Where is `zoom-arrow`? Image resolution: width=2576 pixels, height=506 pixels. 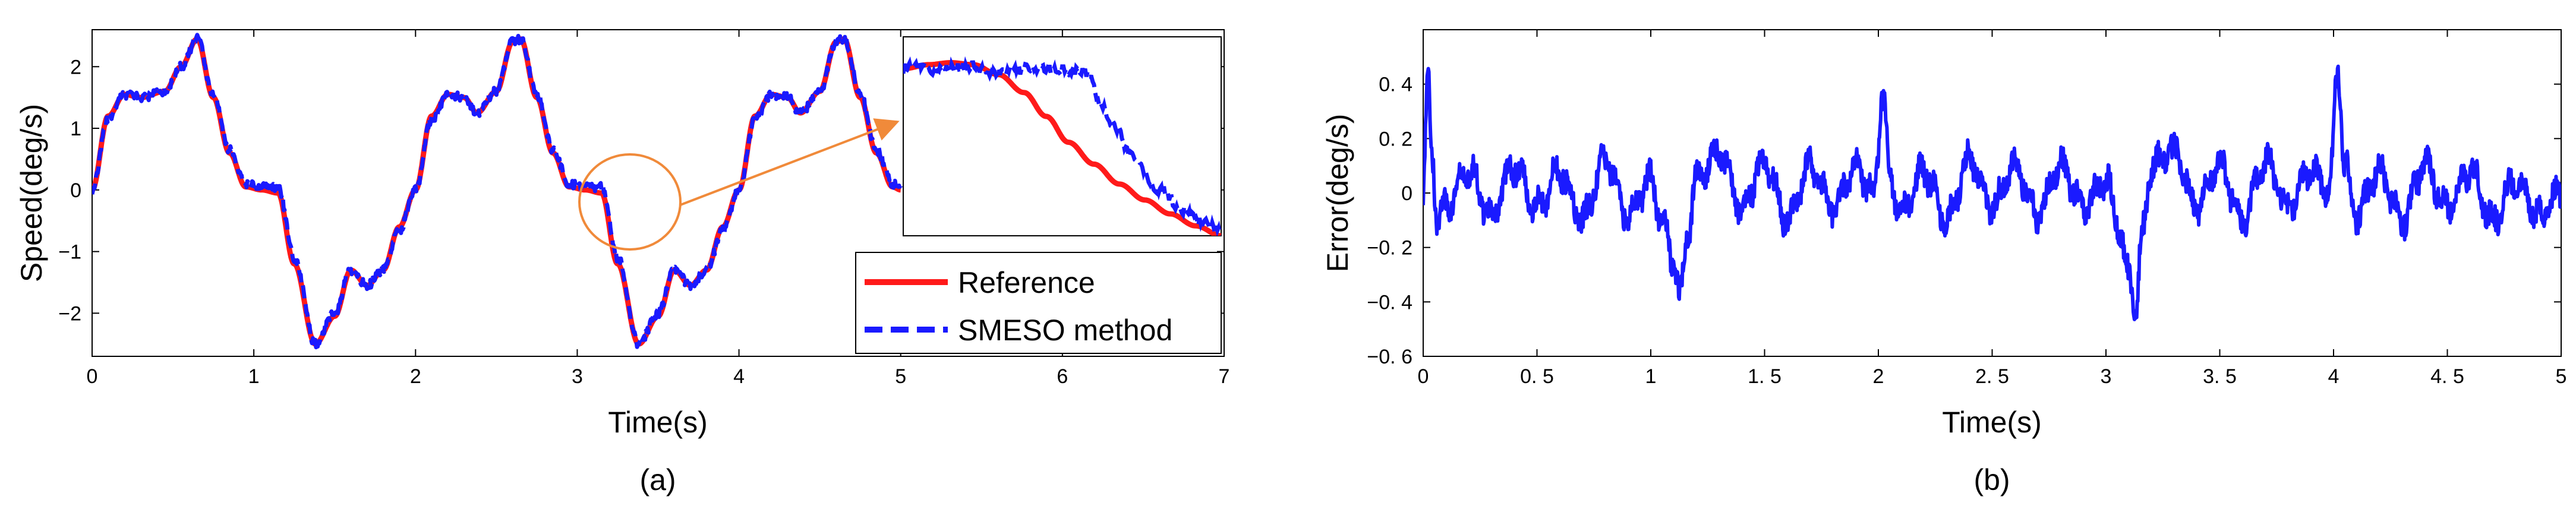
zoom-arrow is located at coordinates (790, 162).